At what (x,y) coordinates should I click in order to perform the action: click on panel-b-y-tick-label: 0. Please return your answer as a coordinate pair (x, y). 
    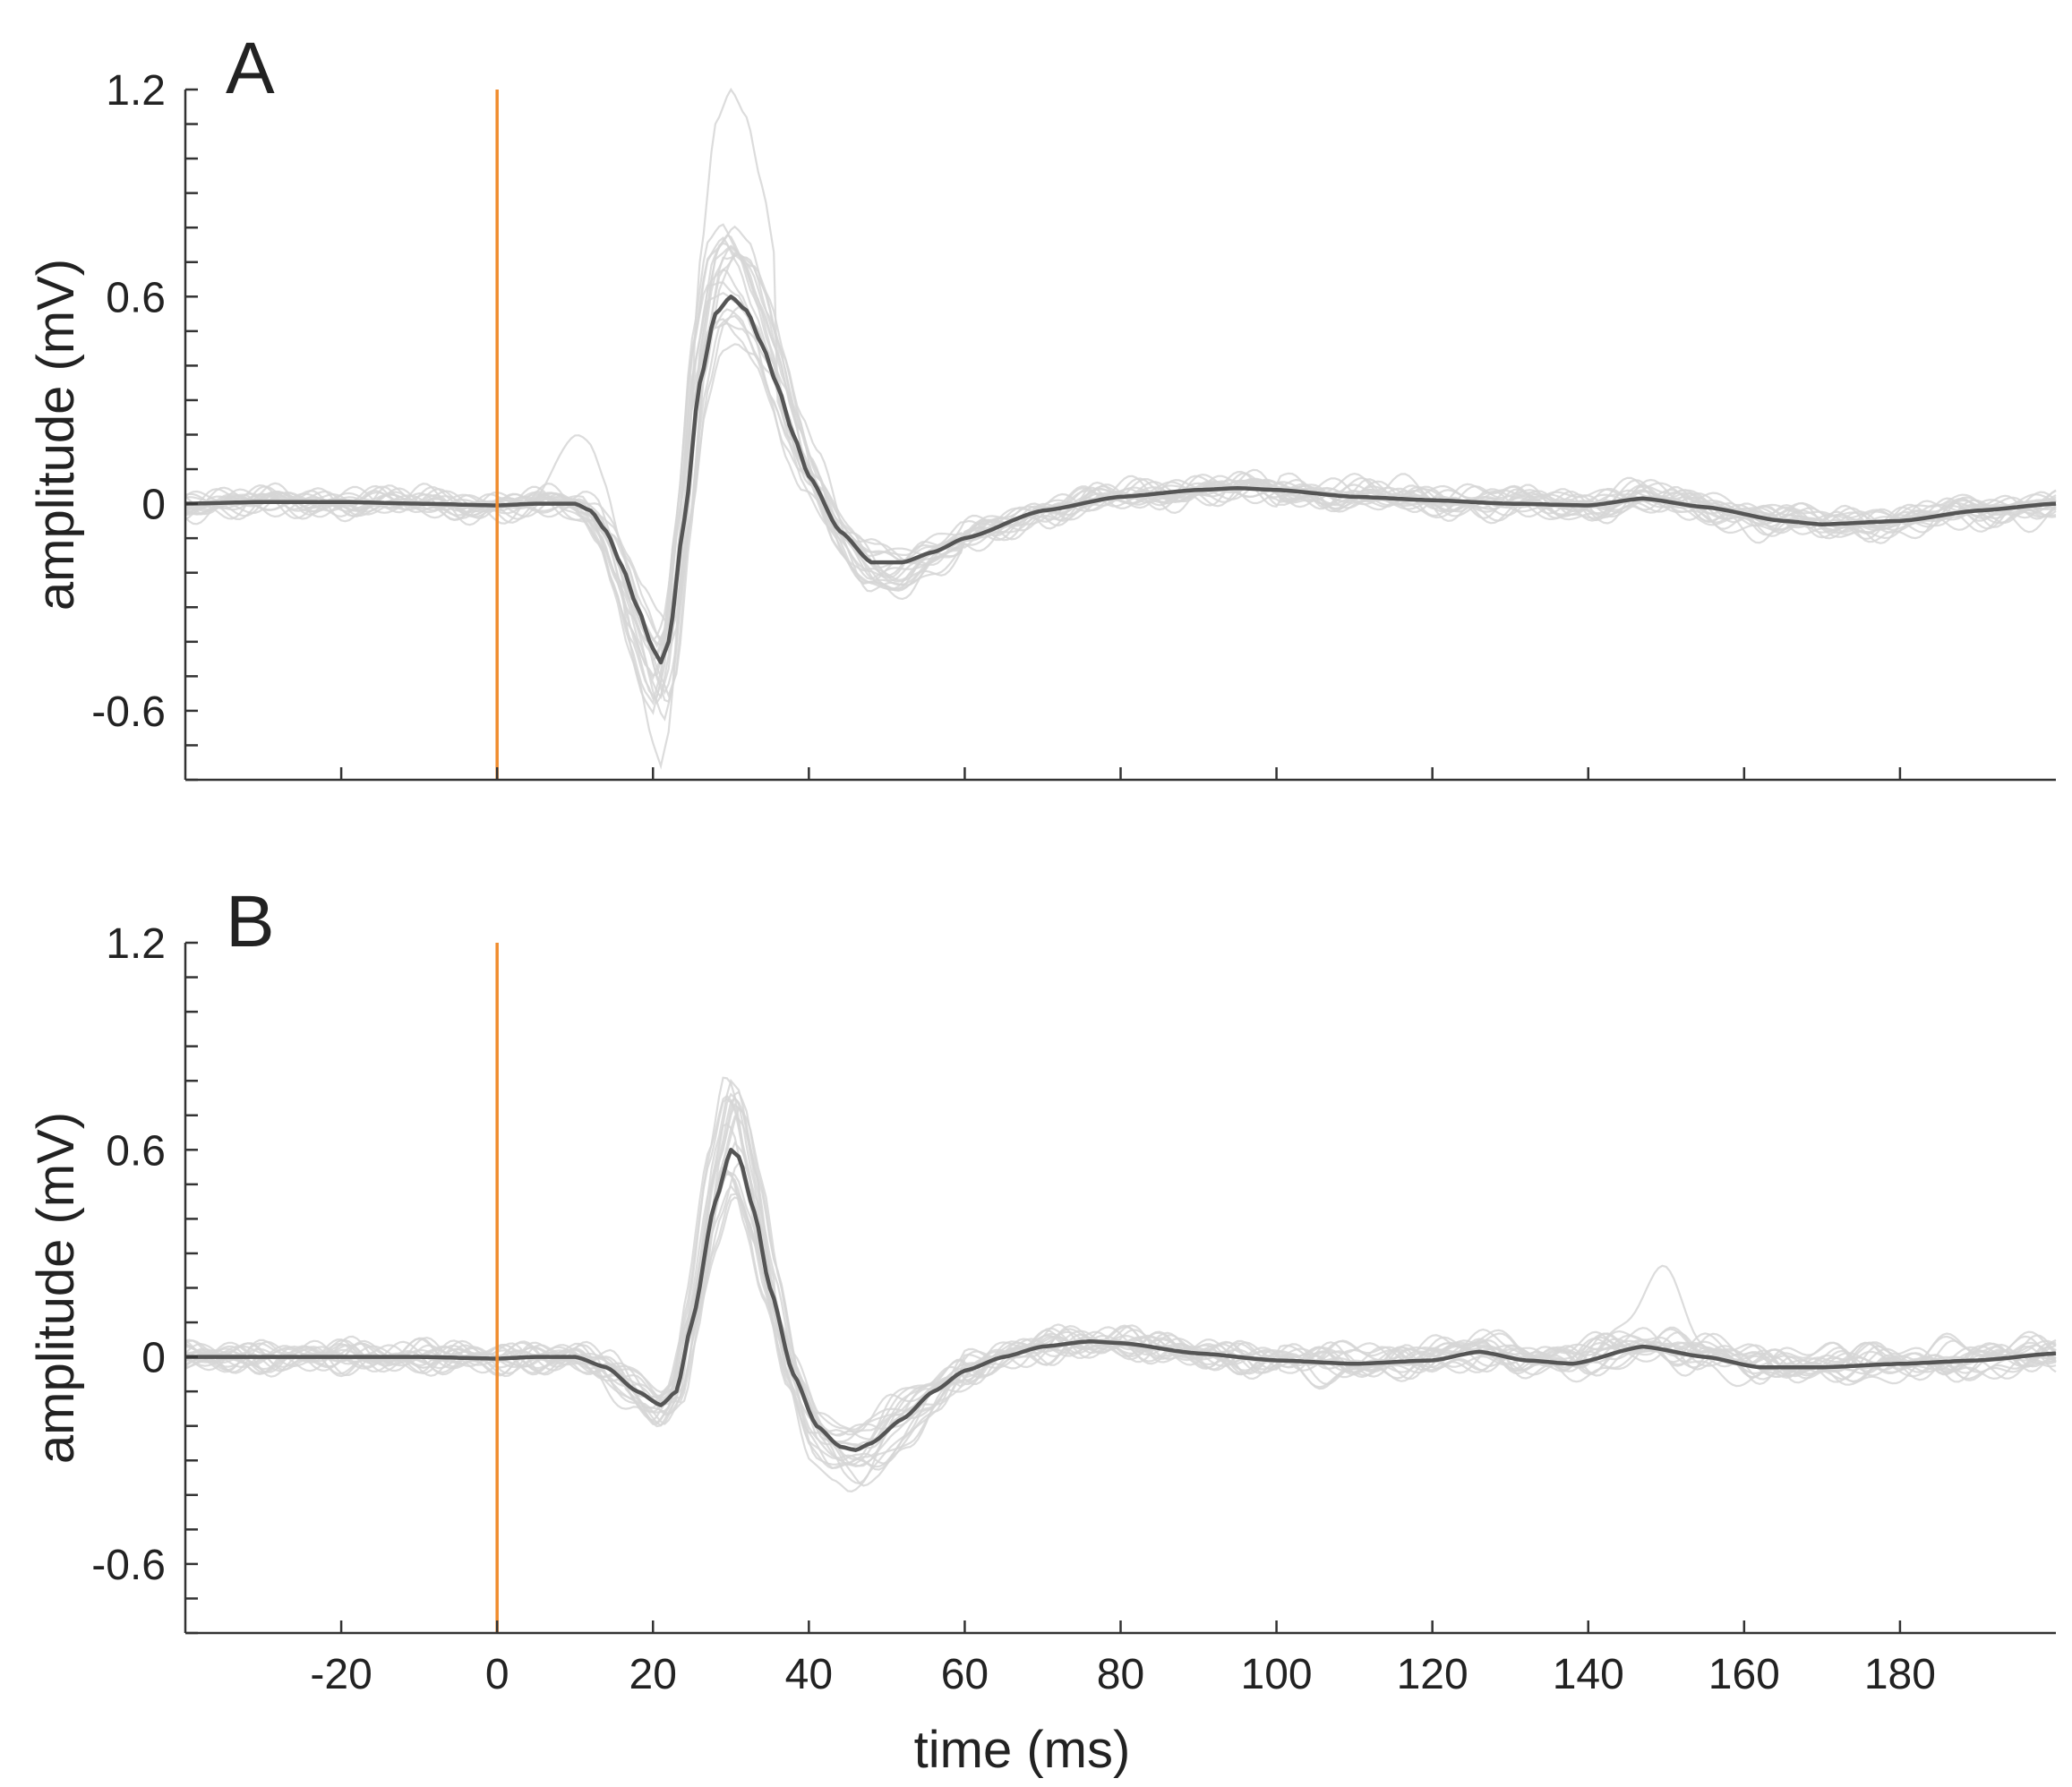
    Looking at the image, I should click on (153, 1358).